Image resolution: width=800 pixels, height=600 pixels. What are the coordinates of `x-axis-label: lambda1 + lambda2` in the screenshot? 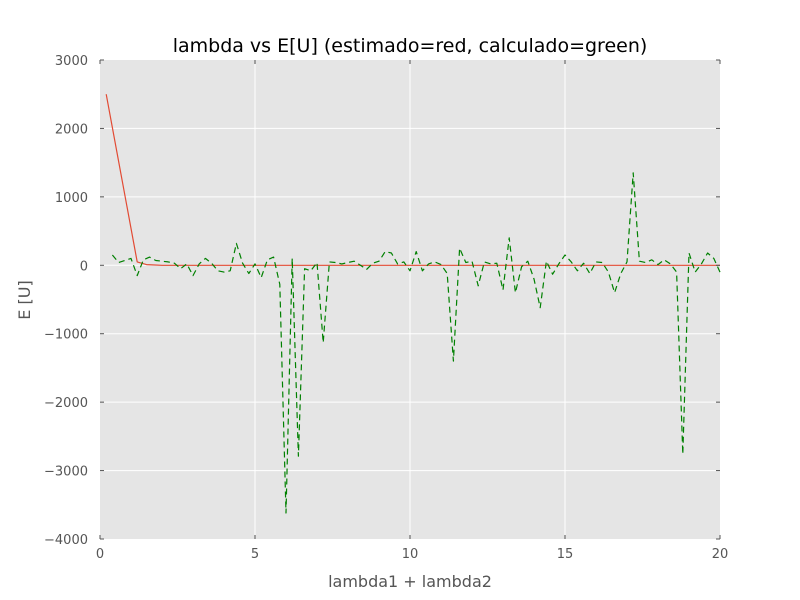 It's located at (410, 581).